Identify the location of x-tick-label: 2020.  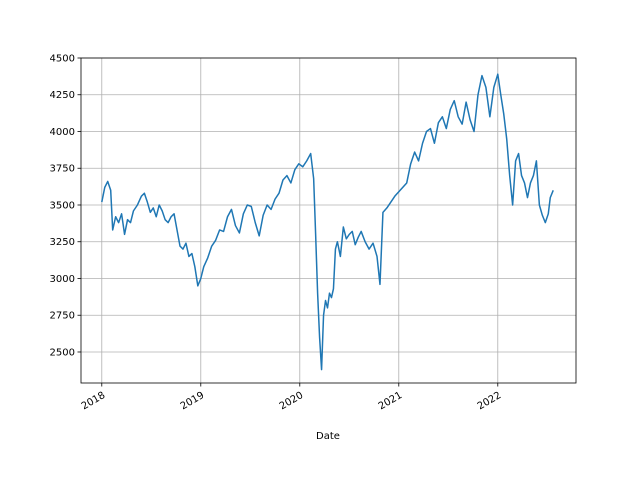
(292, 401).